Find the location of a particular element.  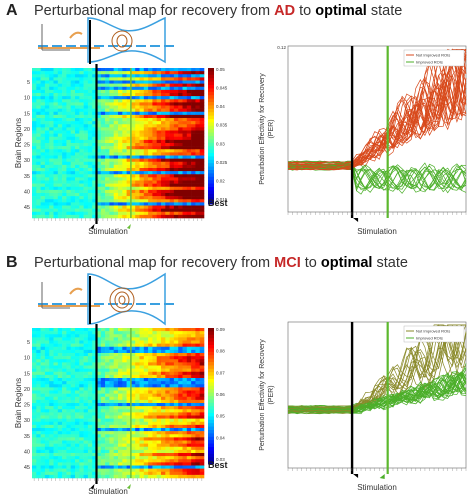

line-y-axis-label: Perturbation Effectivity for Recovery is located at coordinates (262, 129).